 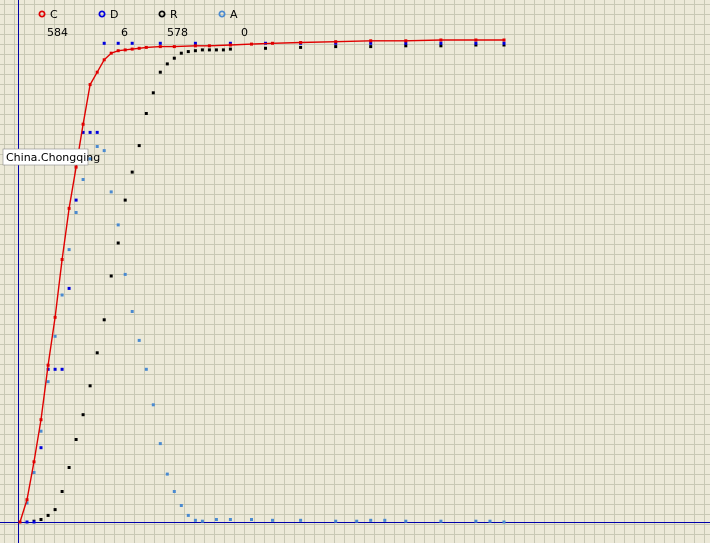 What do you see at coordinates (174, 14) in the screenshot?
I see `legend-label-r: R` at bounding box center [174, 14].